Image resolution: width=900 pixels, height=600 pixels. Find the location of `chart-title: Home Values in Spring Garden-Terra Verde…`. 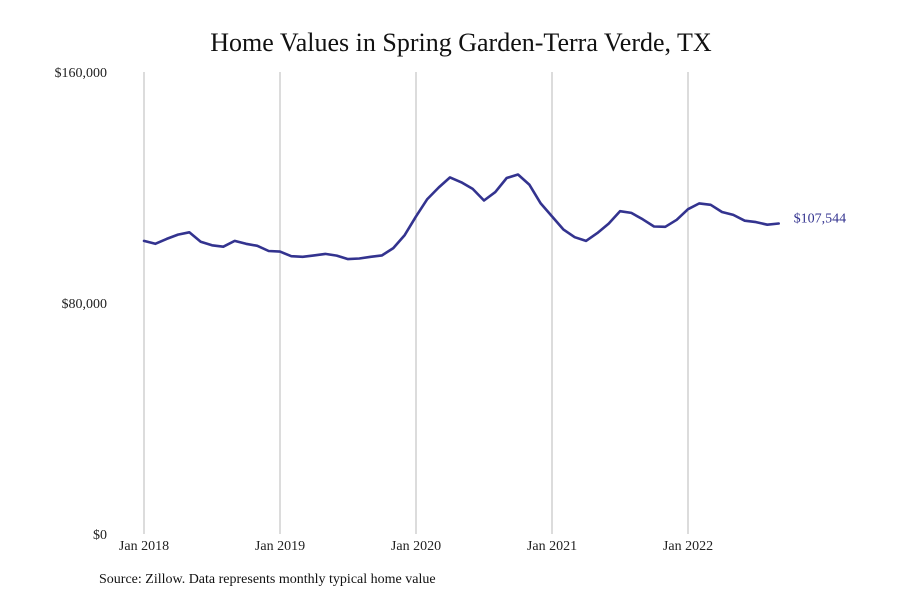

chart-title: Home Values in Spring Garden-Terra Verde… is located at coordinates (461, 42).